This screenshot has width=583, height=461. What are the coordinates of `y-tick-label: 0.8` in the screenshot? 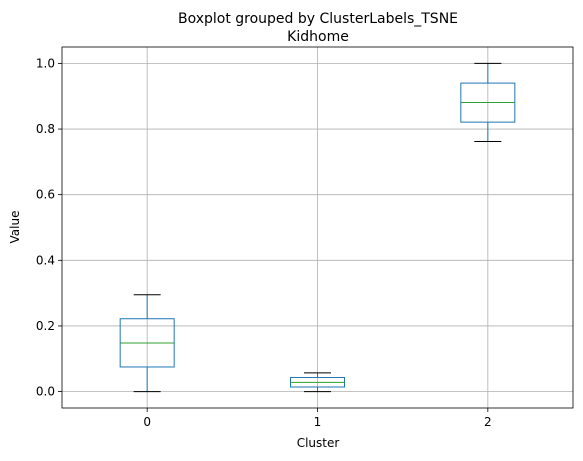 It's located at (45, 129).